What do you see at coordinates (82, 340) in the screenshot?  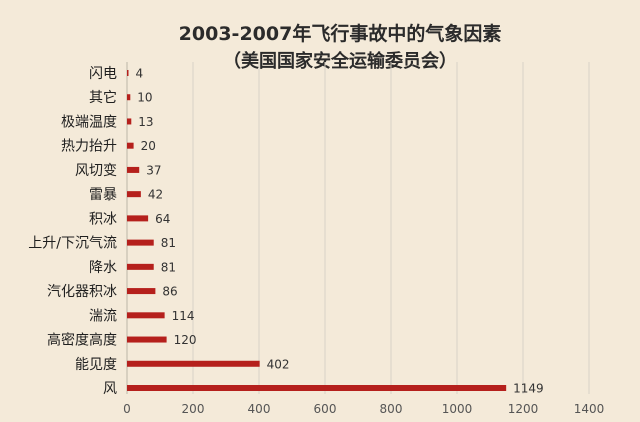 I see `category-label: 高密度高度` at bounding box center [82, 340].